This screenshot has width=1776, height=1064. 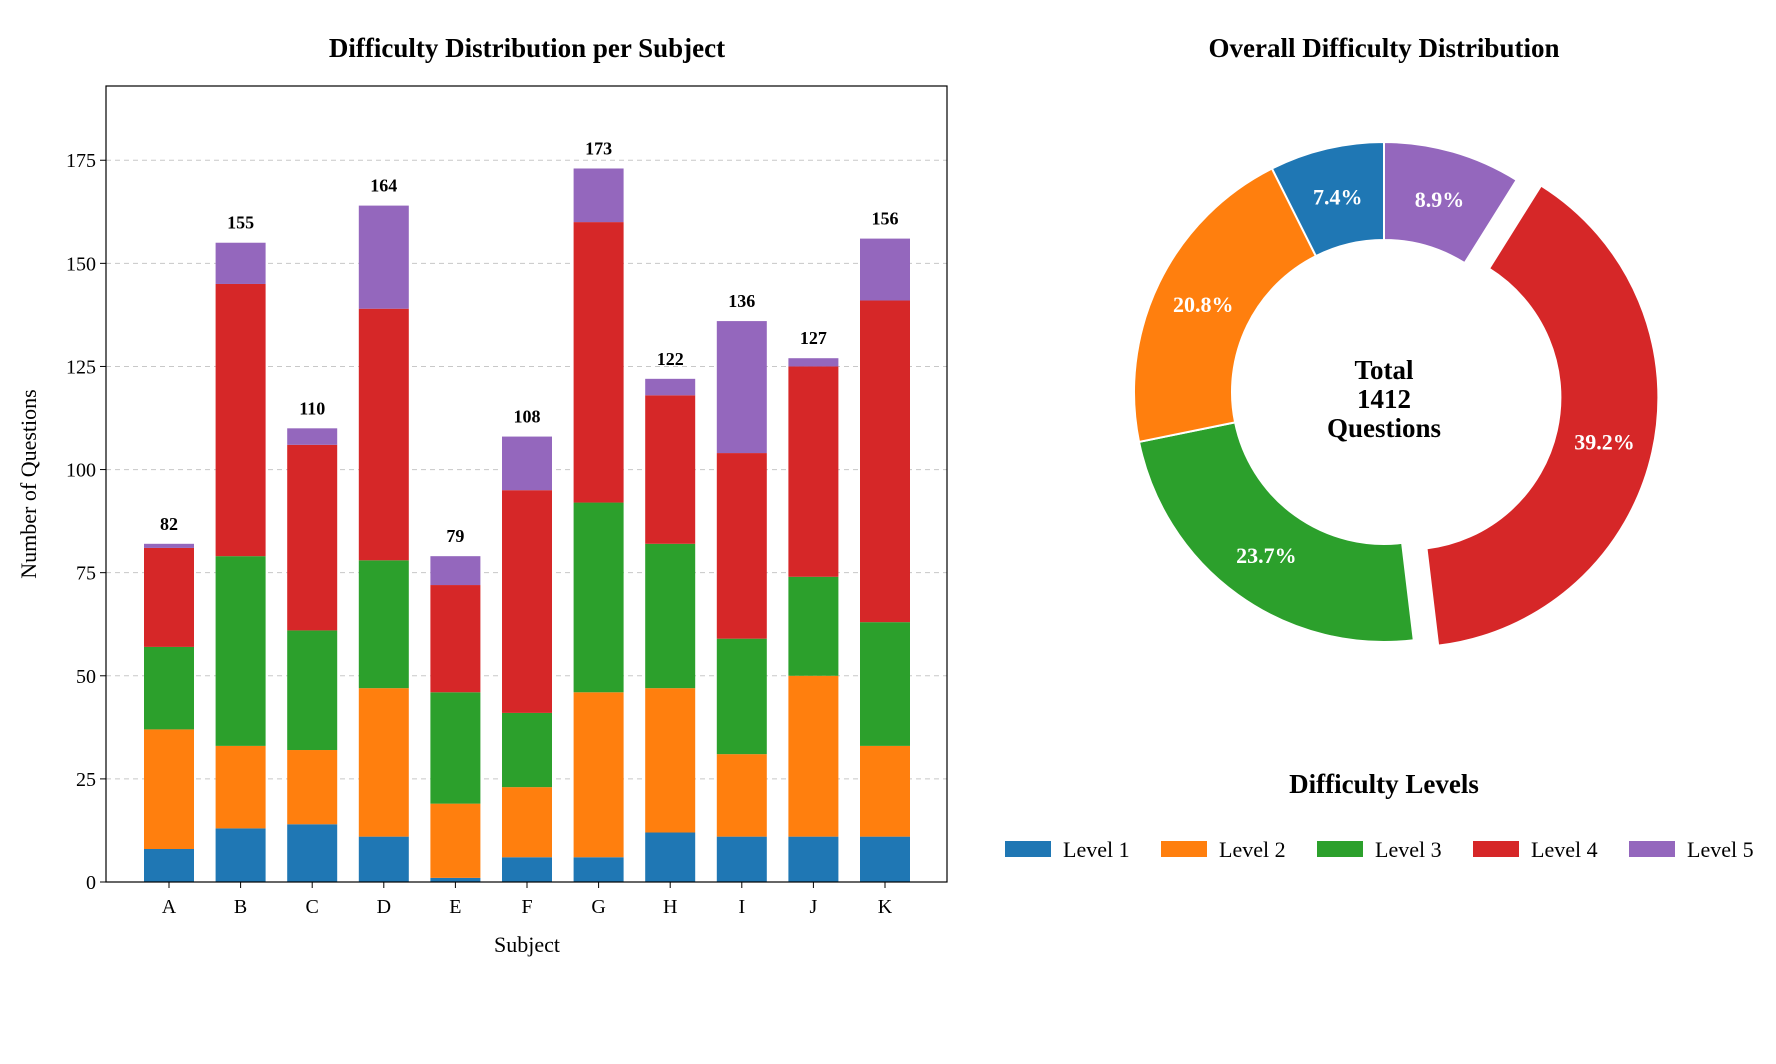 What do you see at coordinates (91, 883) in the screenshot?
I see `y-tick-label: 0` at bounding box center [91, 883].